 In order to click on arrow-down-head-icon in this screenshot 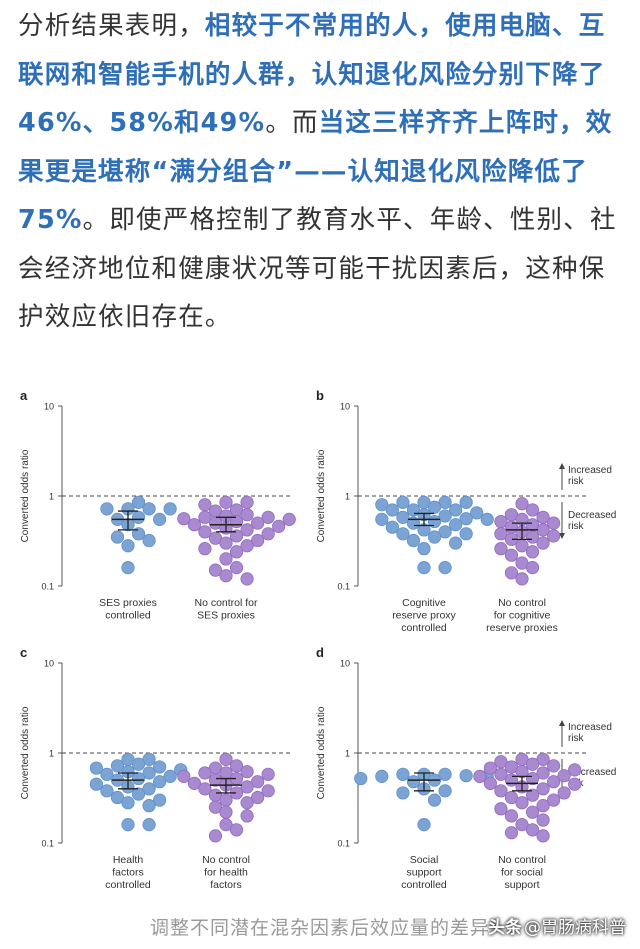, I will do `click(562, 536)`.